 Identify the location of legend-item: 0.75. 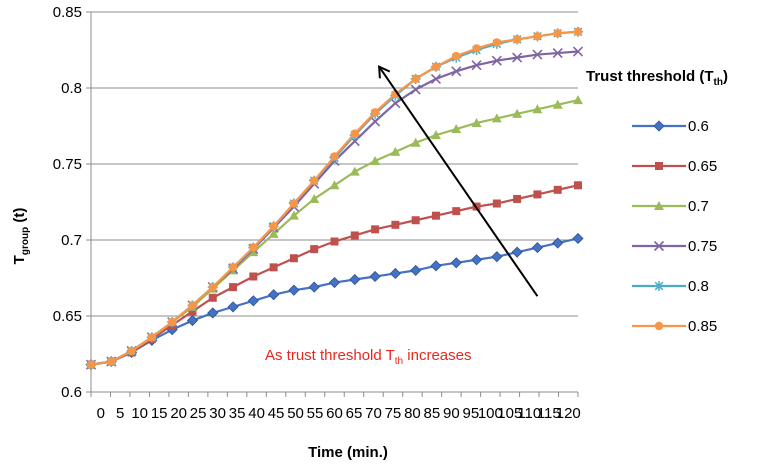
(674, 246).